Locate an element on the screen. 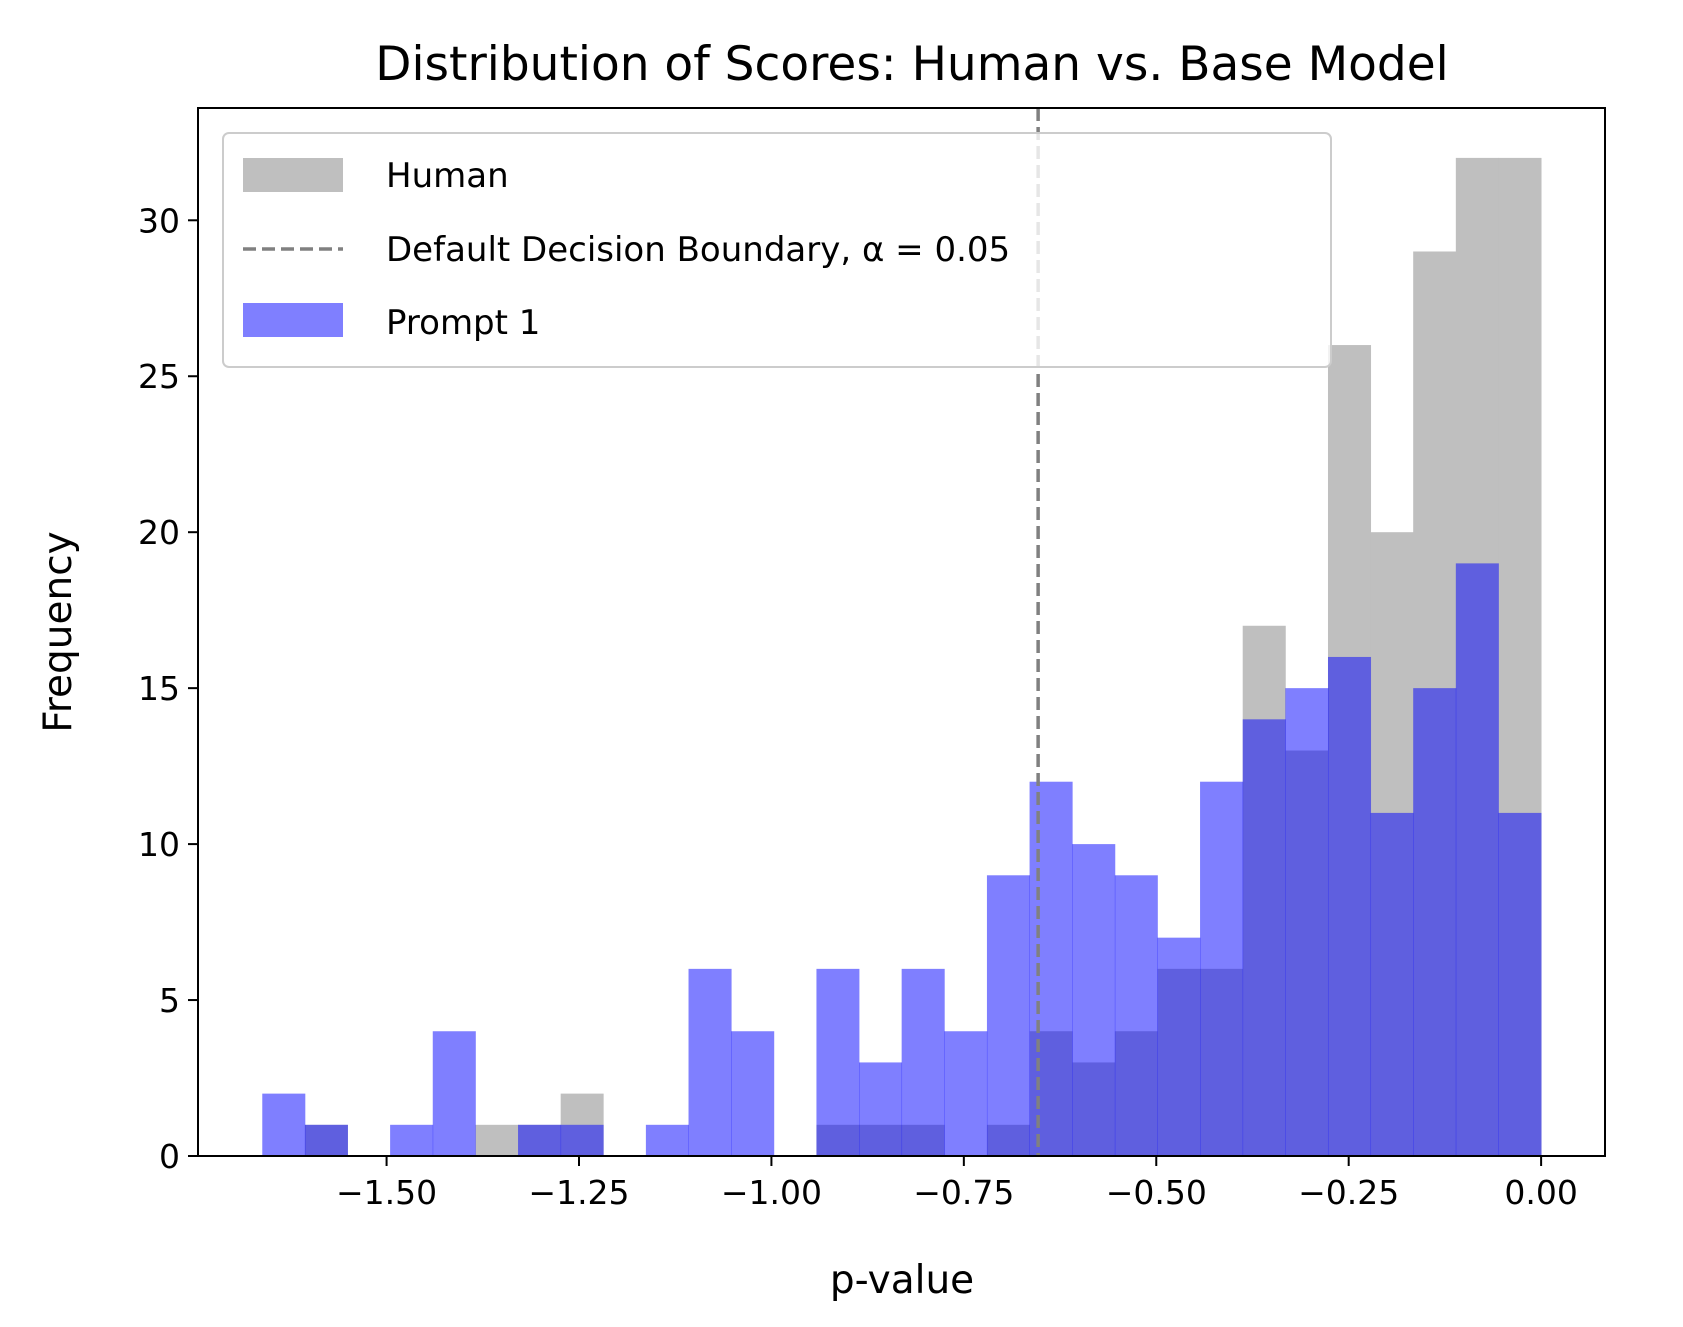 The width and height of the screenshot is (1683, 1327). y-axis-ticks: 0 5 10 15 20 25 30 is located at coordinates (168, 688).